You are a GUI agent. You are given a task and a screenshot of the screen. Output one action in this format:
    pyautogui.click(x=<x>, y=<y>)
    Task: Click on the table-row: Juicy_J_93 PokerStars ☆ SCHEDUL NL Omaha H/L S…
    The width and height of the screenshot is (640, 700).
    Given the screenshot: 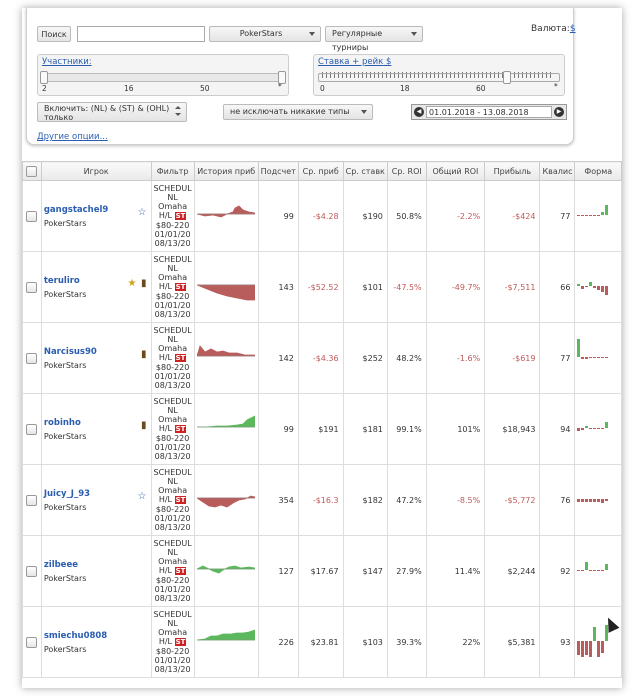 What is the action you would take?
    pyautogui.click(x=322, y=500)
    